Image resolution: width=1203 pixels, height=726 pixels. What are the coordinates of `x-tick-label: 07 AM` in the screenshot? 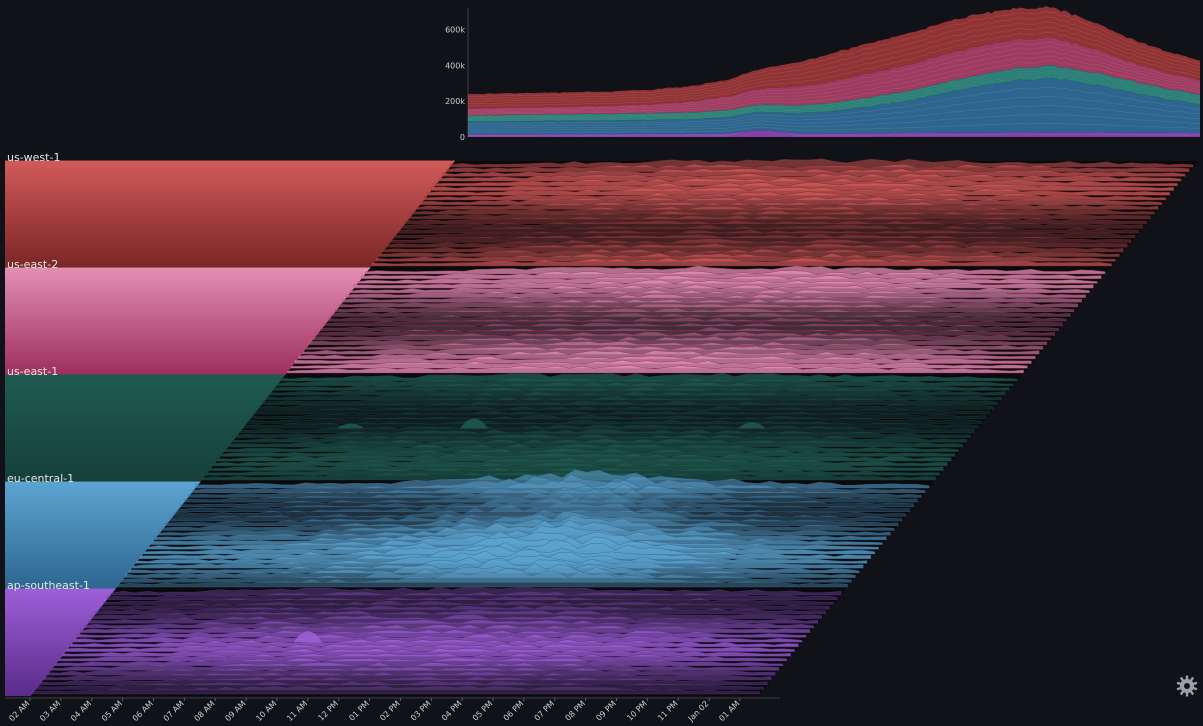 It's located at (174, 711).